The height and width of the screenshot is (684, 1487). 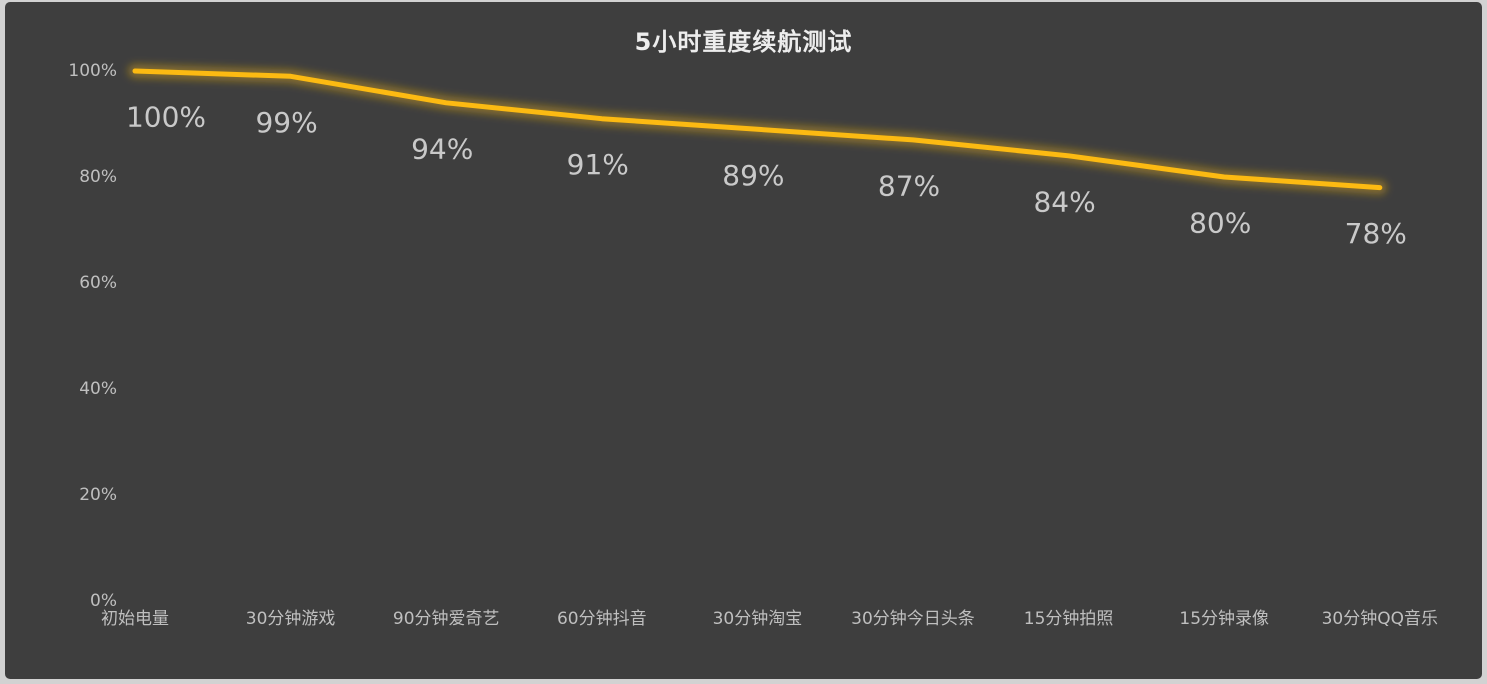 What do you see at coordinates (598, 164) in the screenshot?
I see `data-point-label: 91%` at bounding box center [598, 164].